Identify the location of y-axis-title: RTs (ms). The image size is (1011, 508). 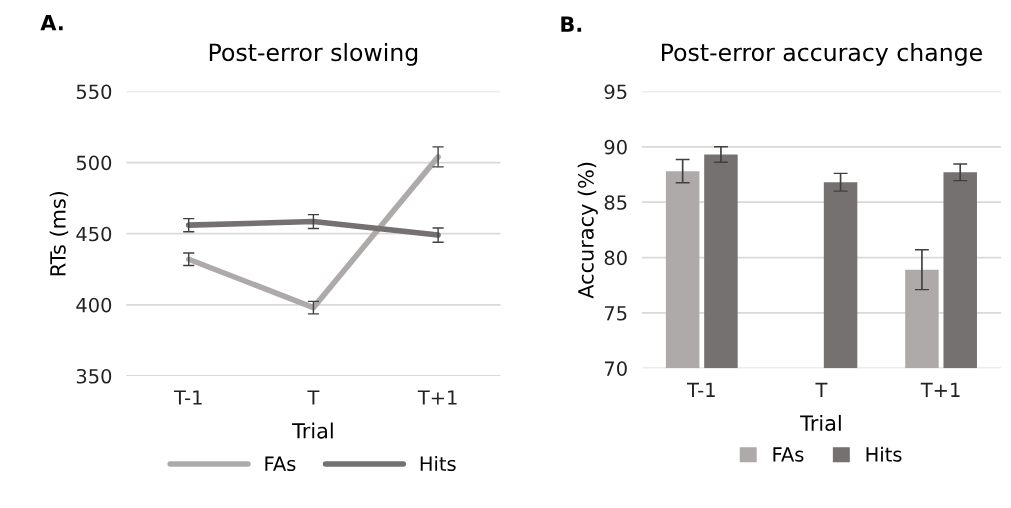
(59, 233).